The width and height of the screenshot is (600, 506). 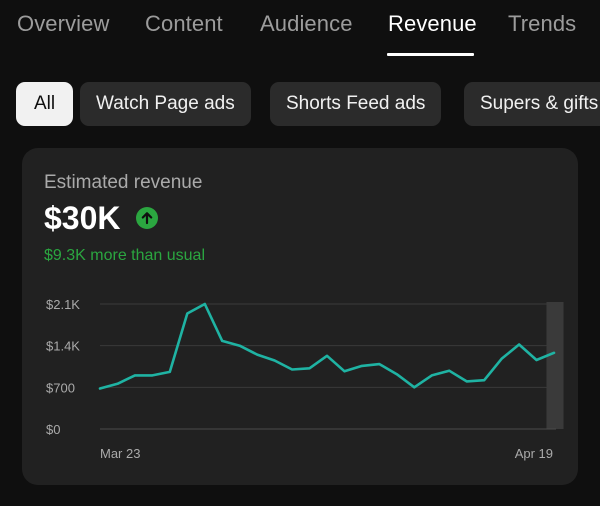 I want to click on tab-content: Content, so click(x=184, y=23).